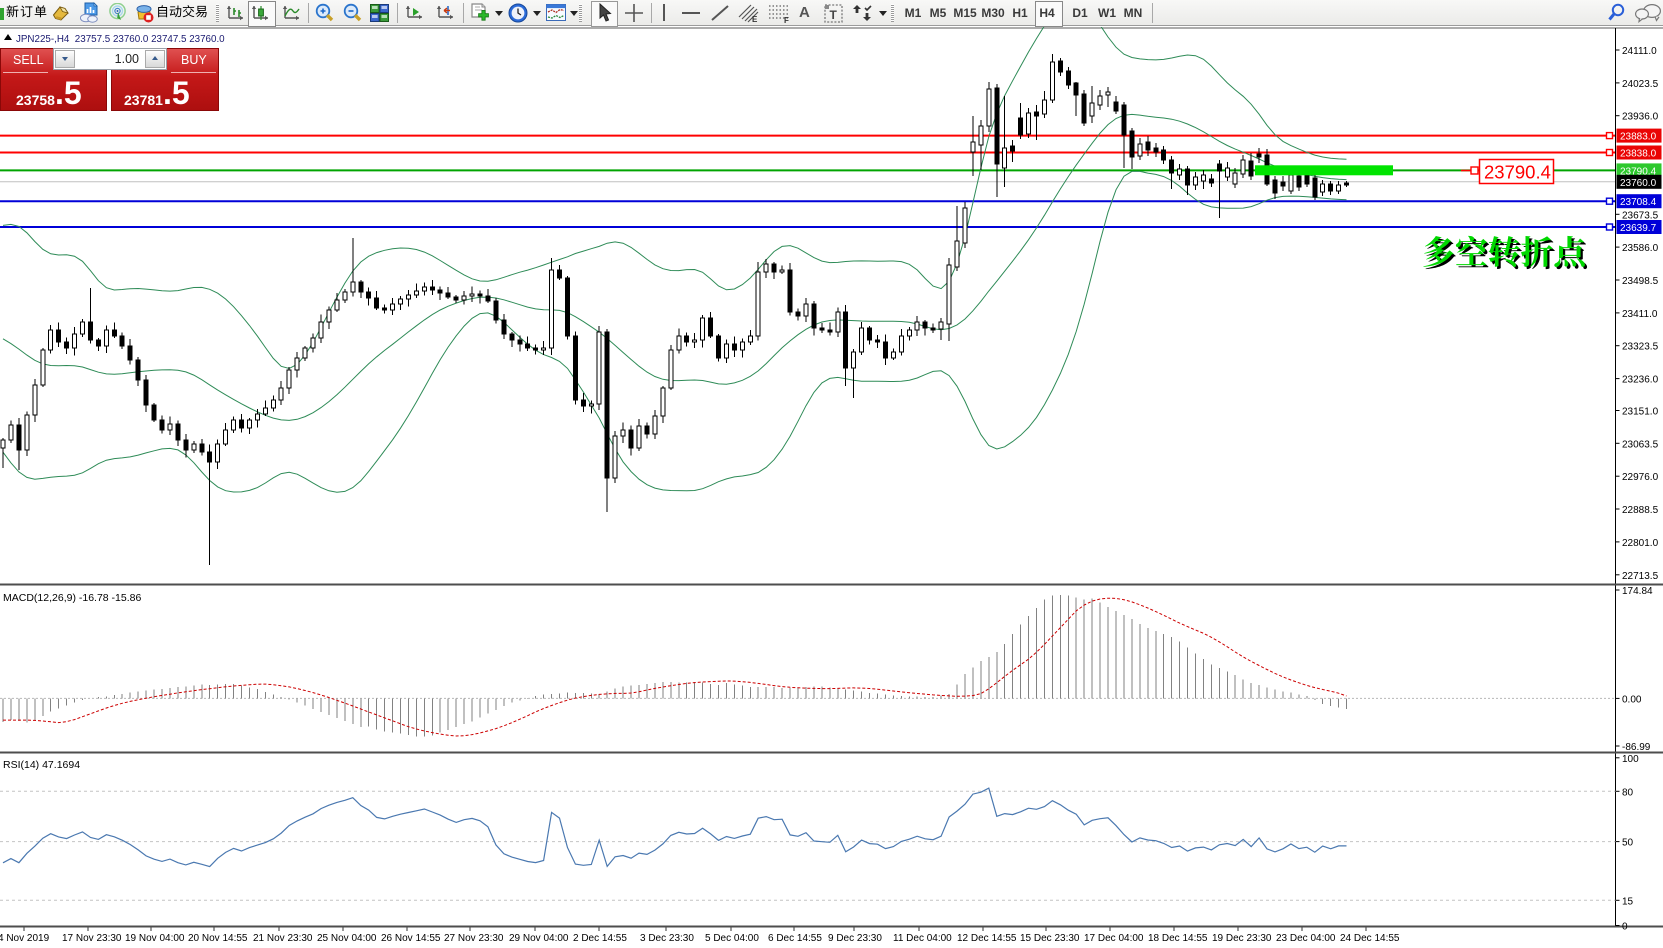 Image resolution: width=1663 pixels, height=948 pixels. What do you see at coordinates (987, 938) in the screenshot?
I see `svg-text: 12 Dec 14:55` at bounding box center [987, 938].